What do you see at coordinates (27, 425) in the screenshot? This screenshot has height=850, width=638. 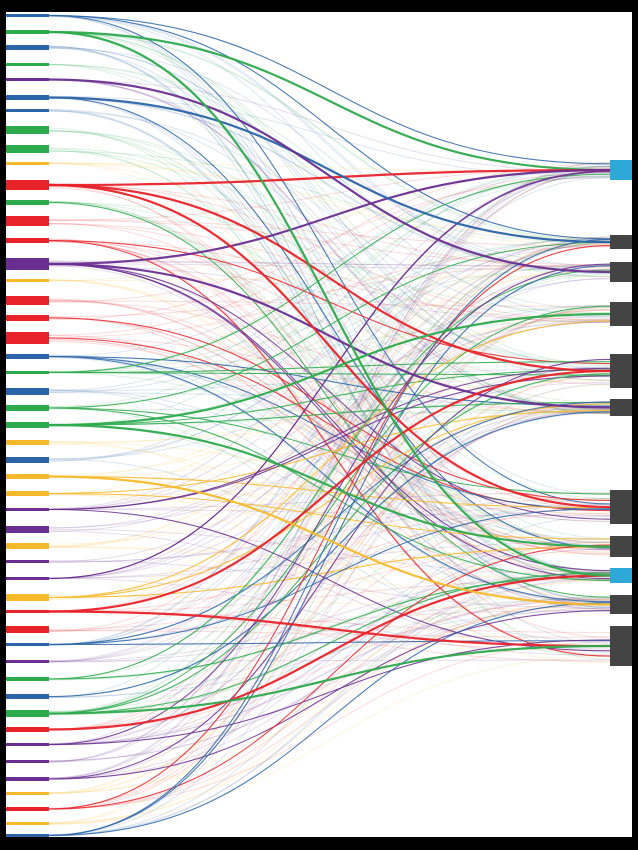 I see `left-nodes-column` at bounding box center [27, 425].